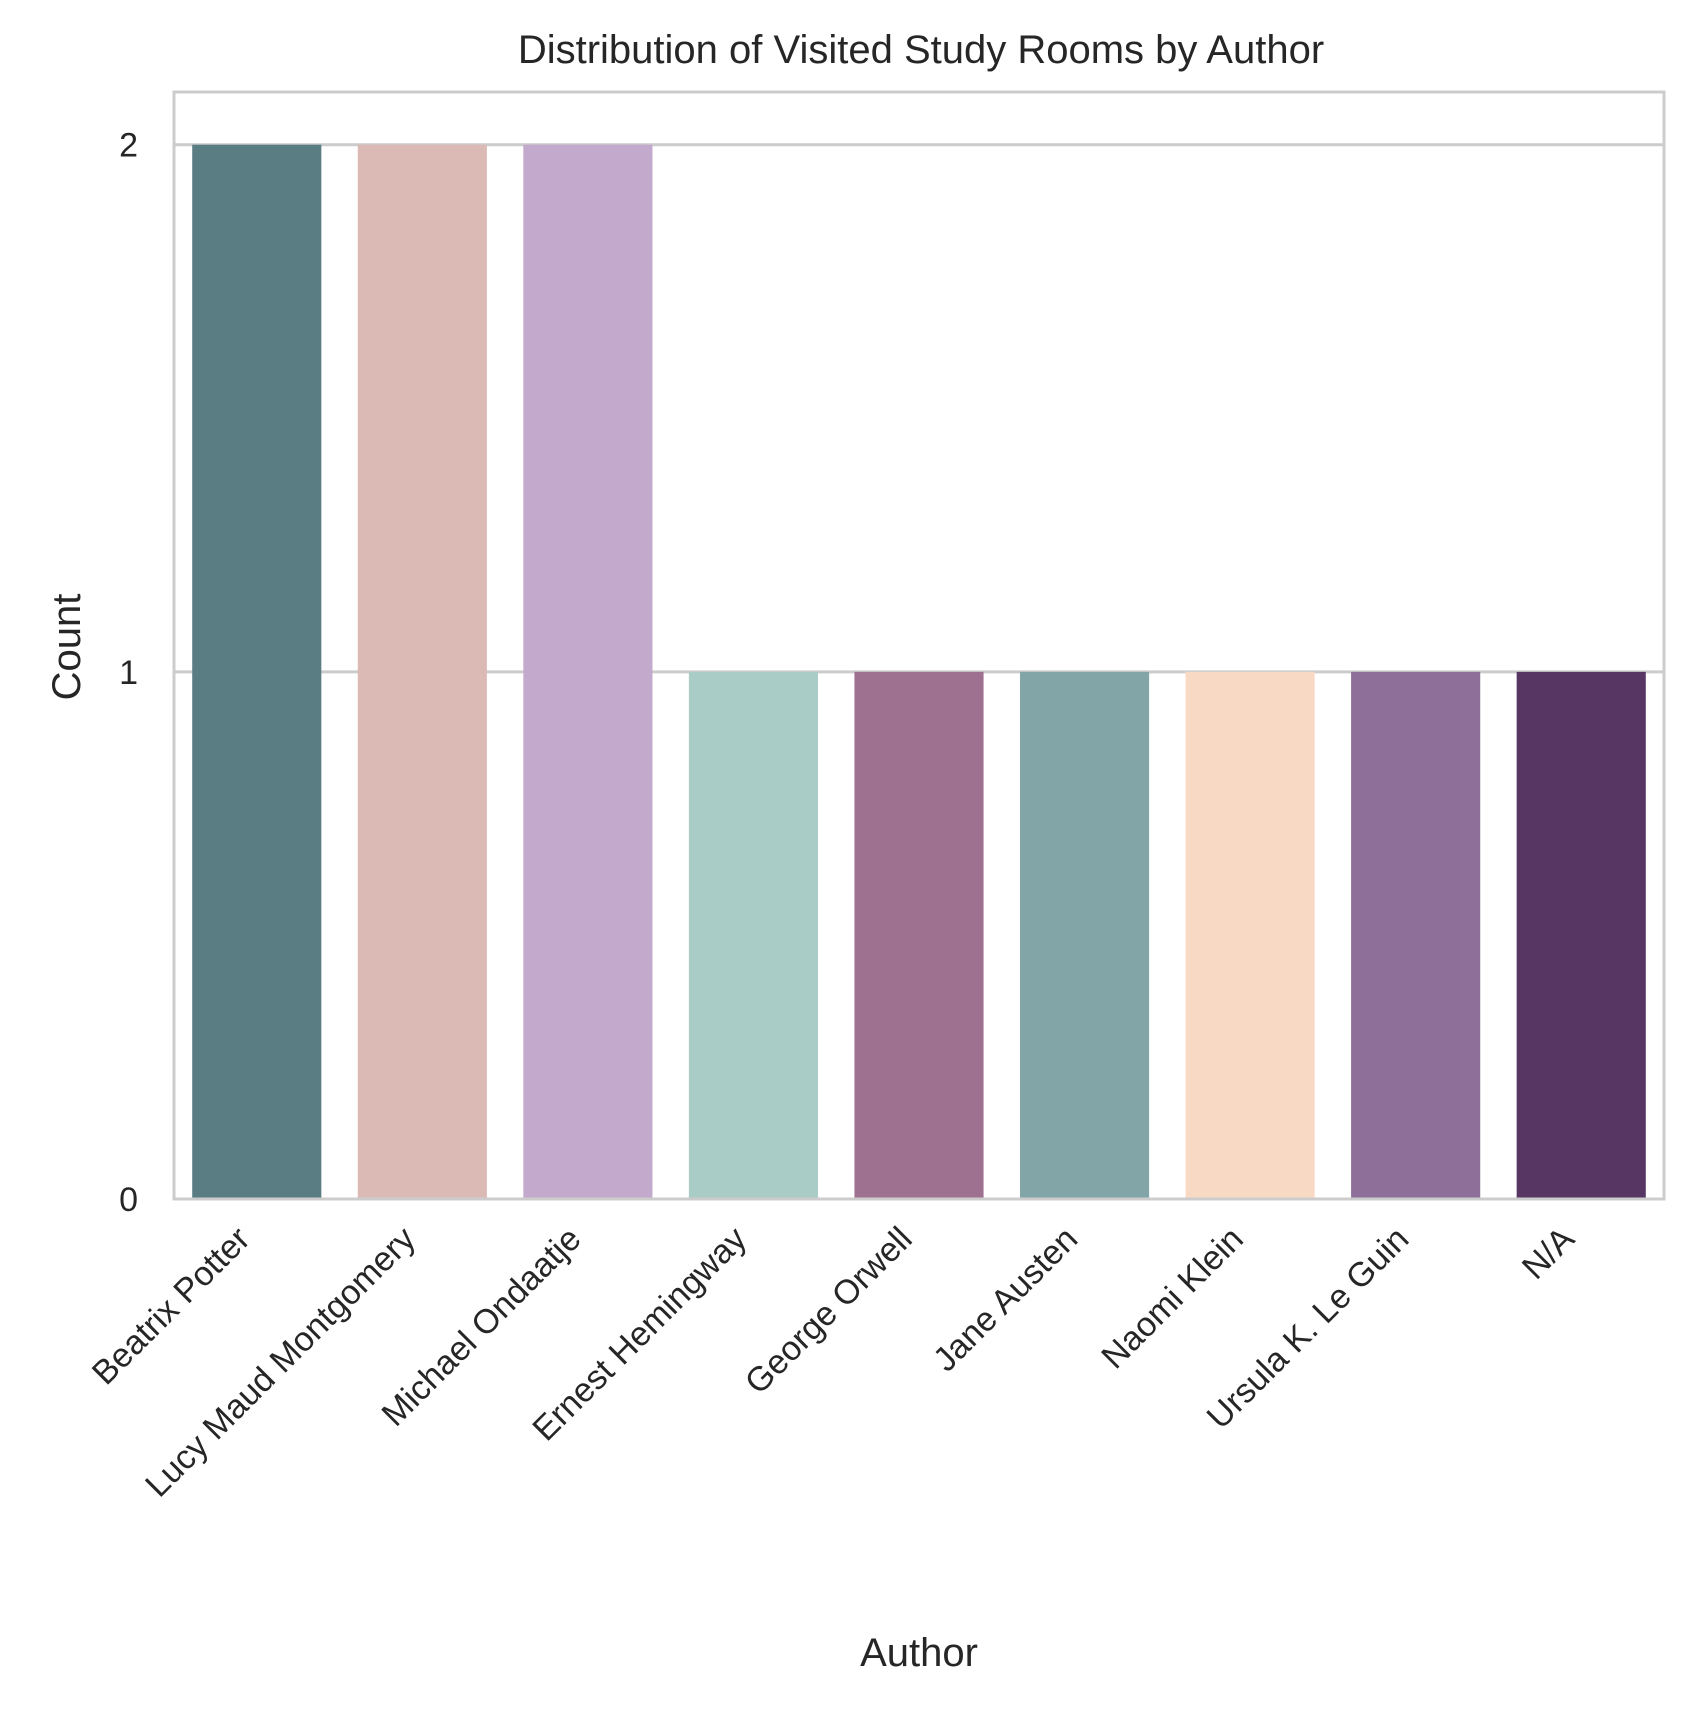  Describe the element at coordinates (280, 1362) in the screenshot. I see `x-tick-label: Lucy Maud Montgomery` at that location.